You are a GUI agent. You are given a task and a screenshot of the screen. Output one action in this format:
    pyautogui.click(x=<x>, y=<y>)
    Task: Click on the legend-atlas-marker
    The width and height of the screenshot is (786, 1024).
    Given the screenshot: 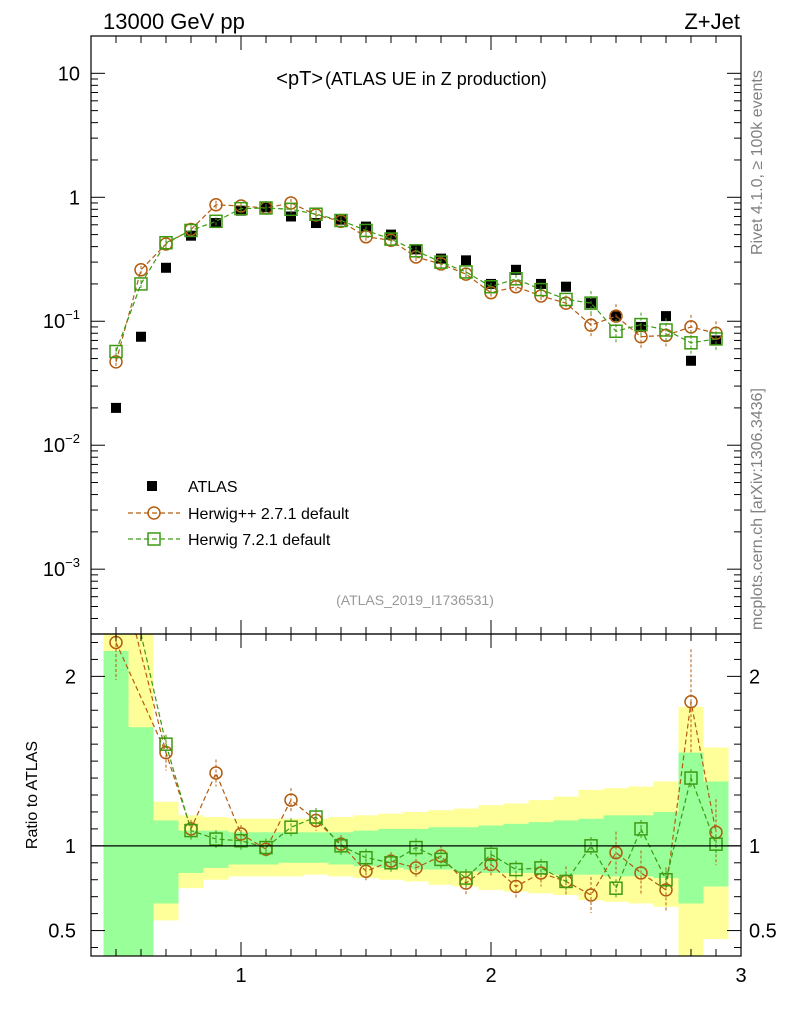 What is the action you would take?
    pyautogui.click(x=152, y=486)
    